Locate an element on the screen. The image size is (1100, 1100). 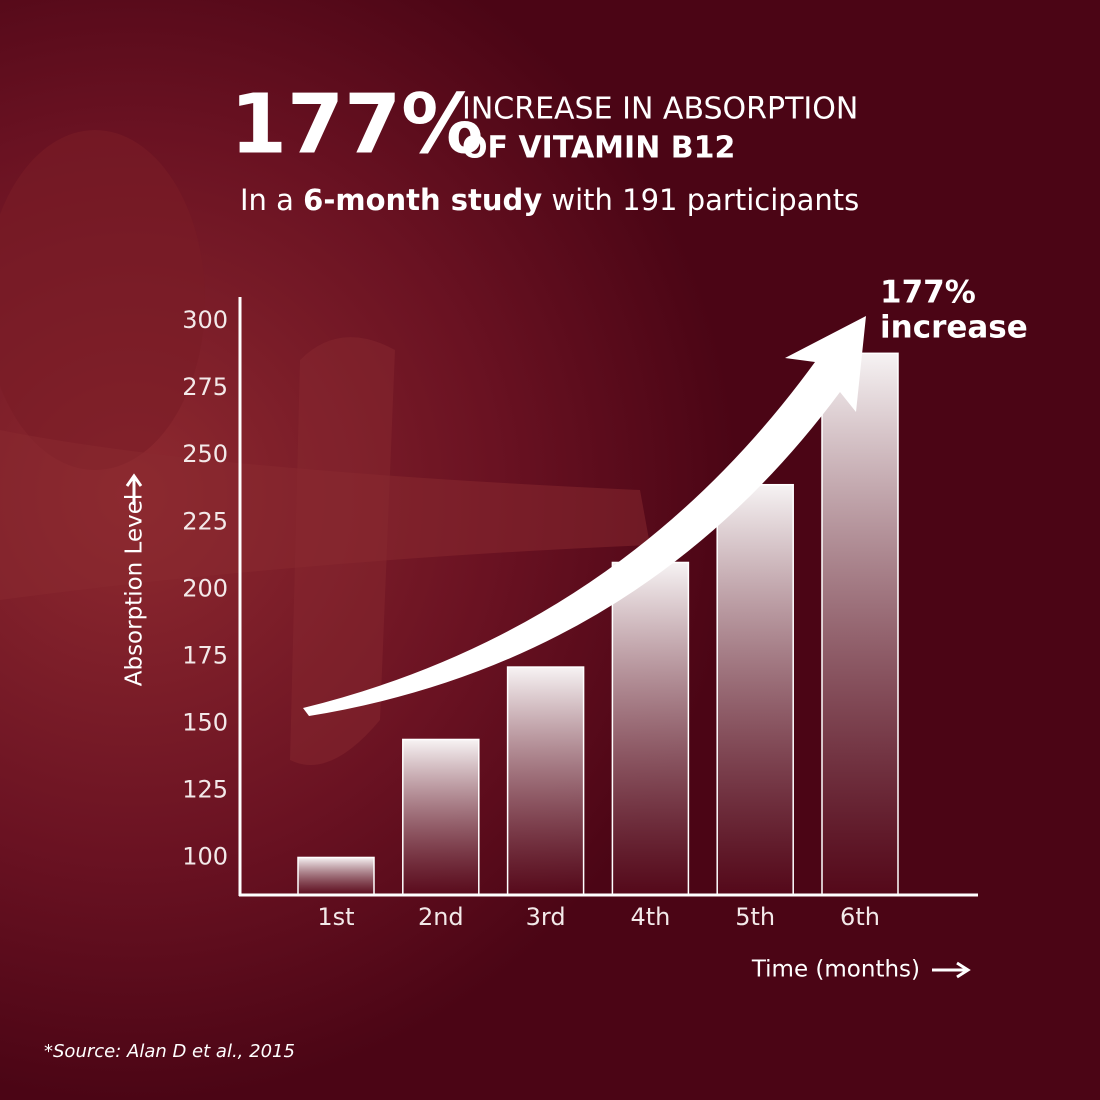
figure-silhouette is located at coordinates (102, 300).